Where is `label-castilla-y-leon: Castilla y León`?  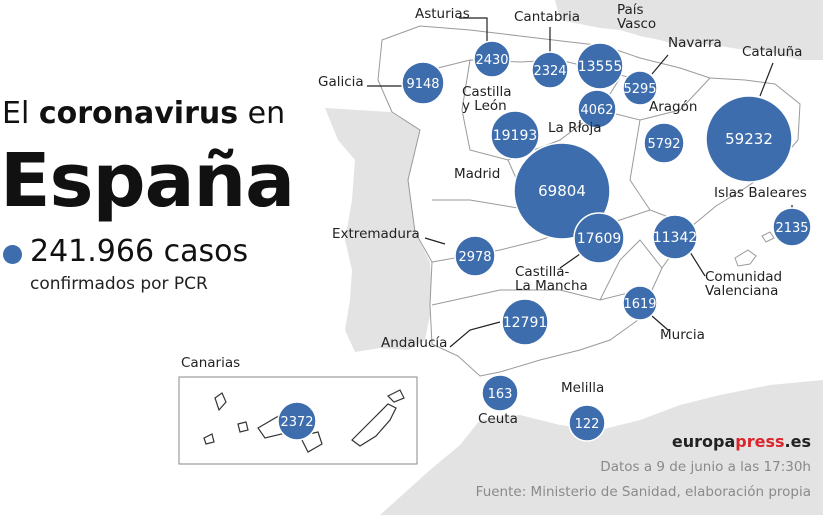
label-castilla-y-leon: Castilla y León is located at coordinates (487, 99).